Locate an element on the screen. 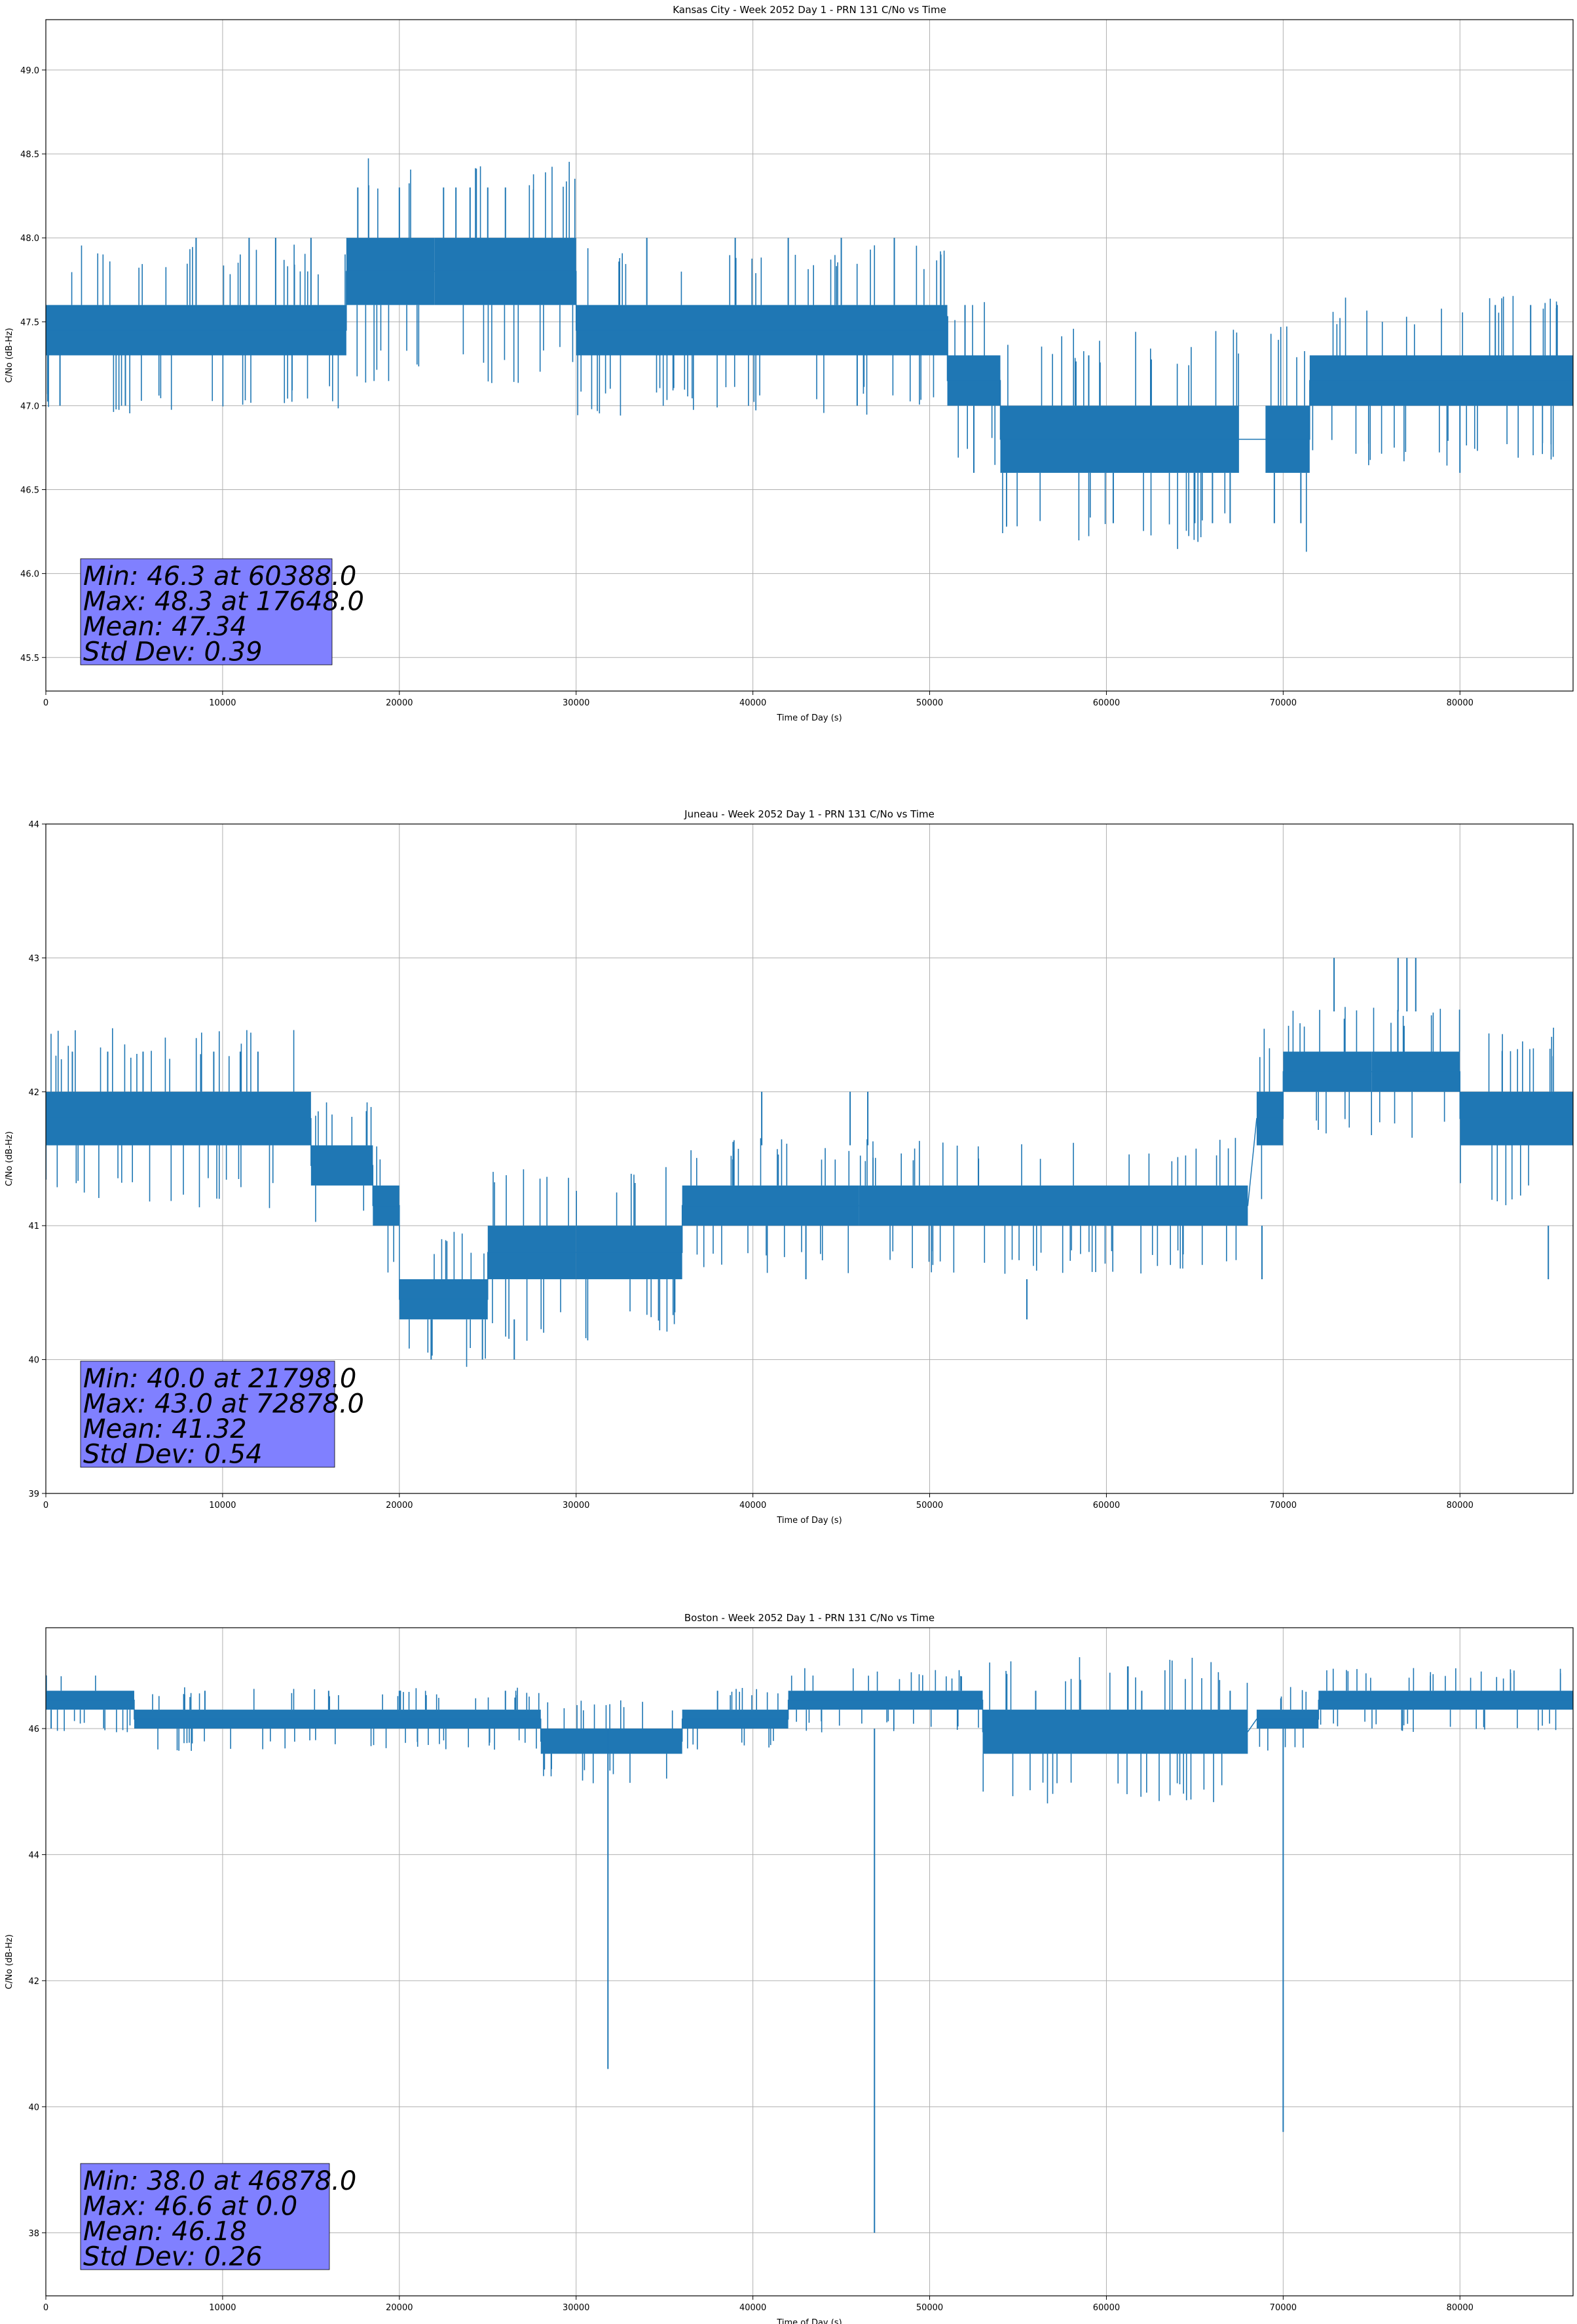 Image resolution: width=1577 pixels, height=2324 pixels. juneau-xtick-label: 70000 is located at coordinates (1283, 1505).